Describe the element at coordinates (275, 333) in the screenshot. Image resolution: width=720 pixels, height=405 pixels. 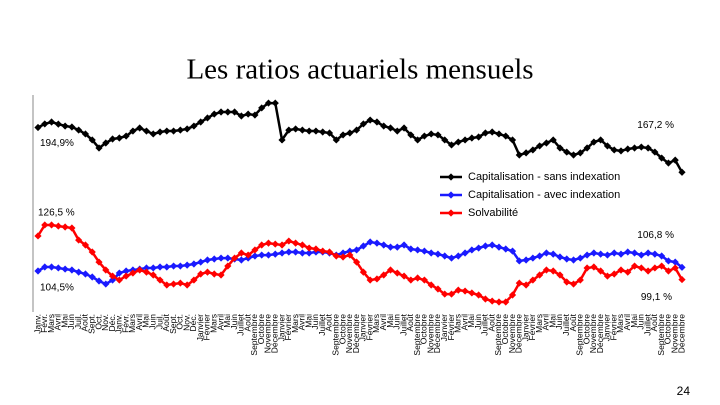
I see `x-tick-label: Décembre` at that location.